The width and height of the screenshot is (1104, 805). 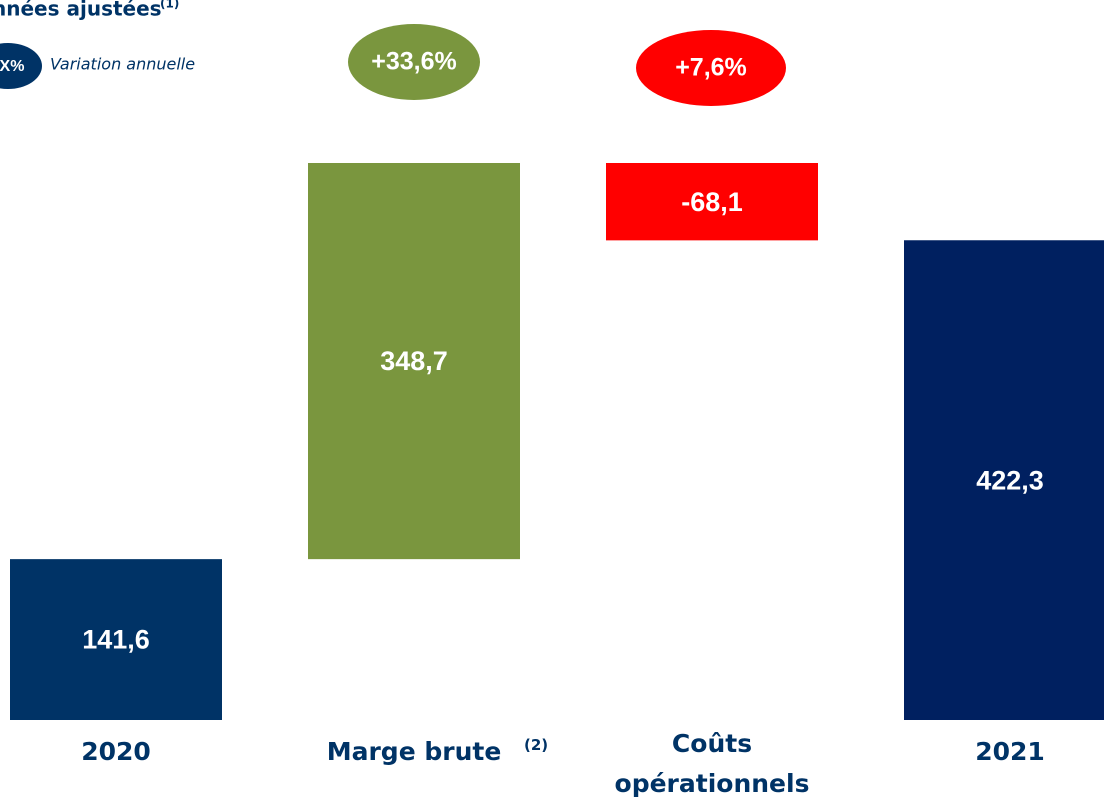 I want to click on value-label: 422,3, so click(x=1010, y=480).